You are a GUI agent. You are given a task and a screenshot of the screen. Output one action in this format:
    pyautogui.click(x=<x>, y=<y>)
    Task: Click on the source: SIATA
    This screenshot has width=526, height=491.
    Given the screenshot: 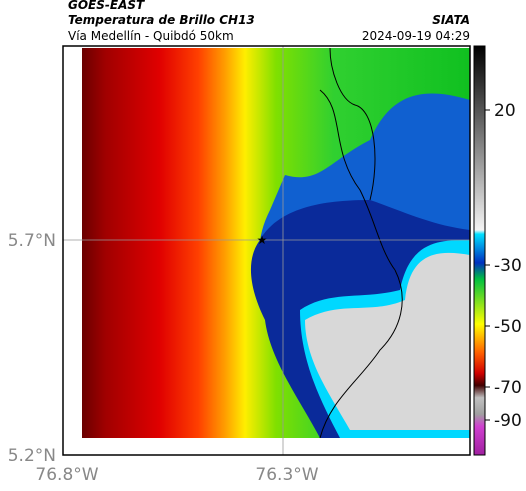 What is the action you would take?
    pyautogui.click(x=451, y=20)
    